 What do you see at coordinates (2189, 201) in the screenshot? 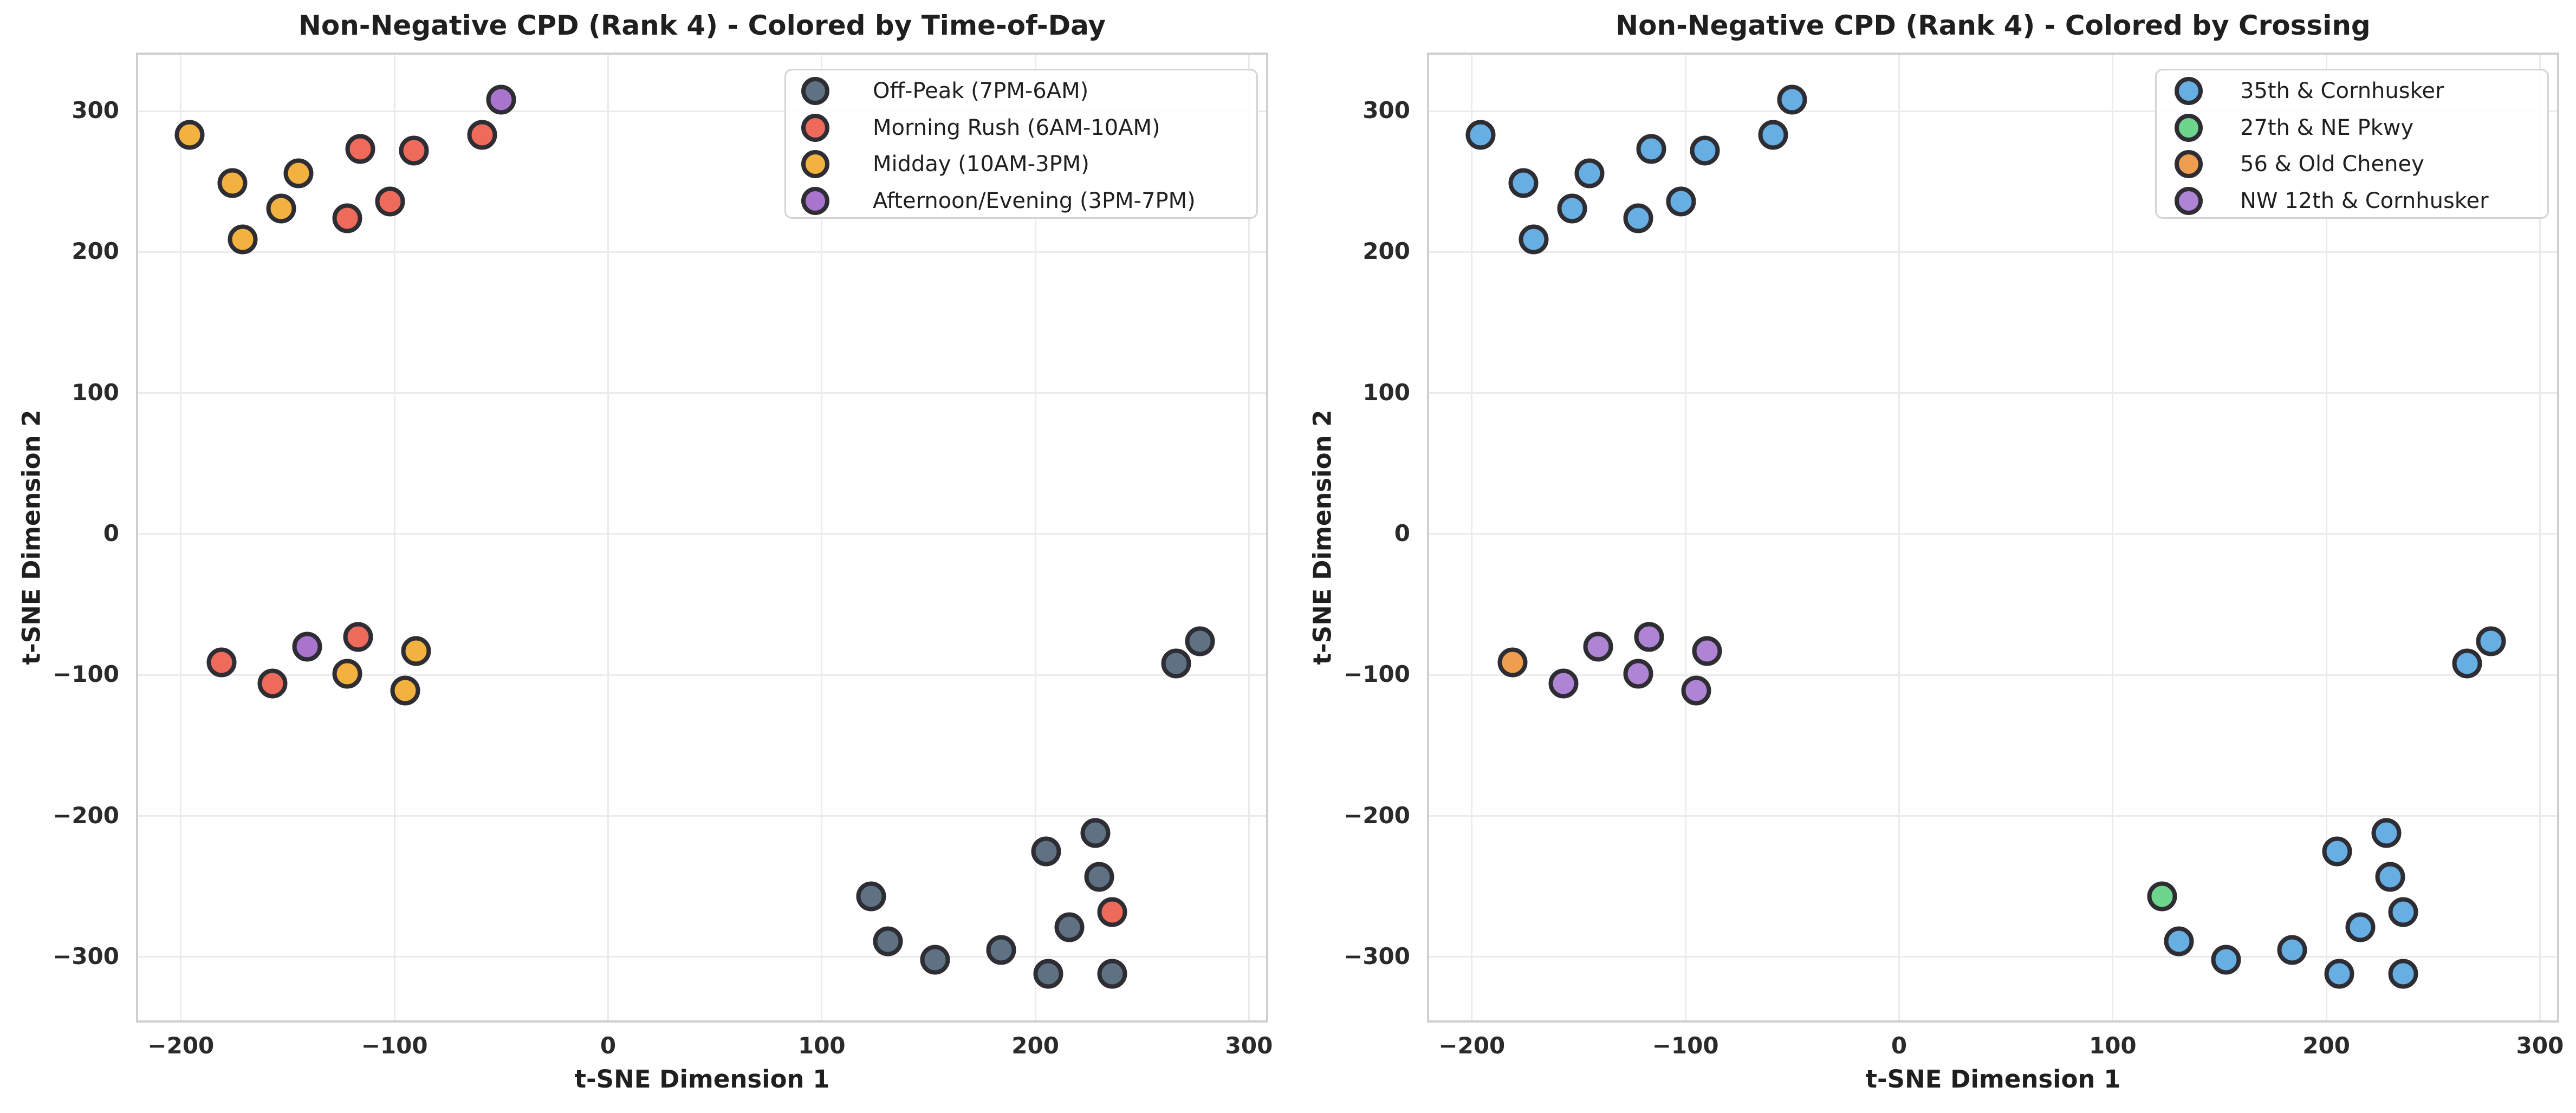
I see `legend-swatch-cnw12th` at bounding box center [2189, 201].